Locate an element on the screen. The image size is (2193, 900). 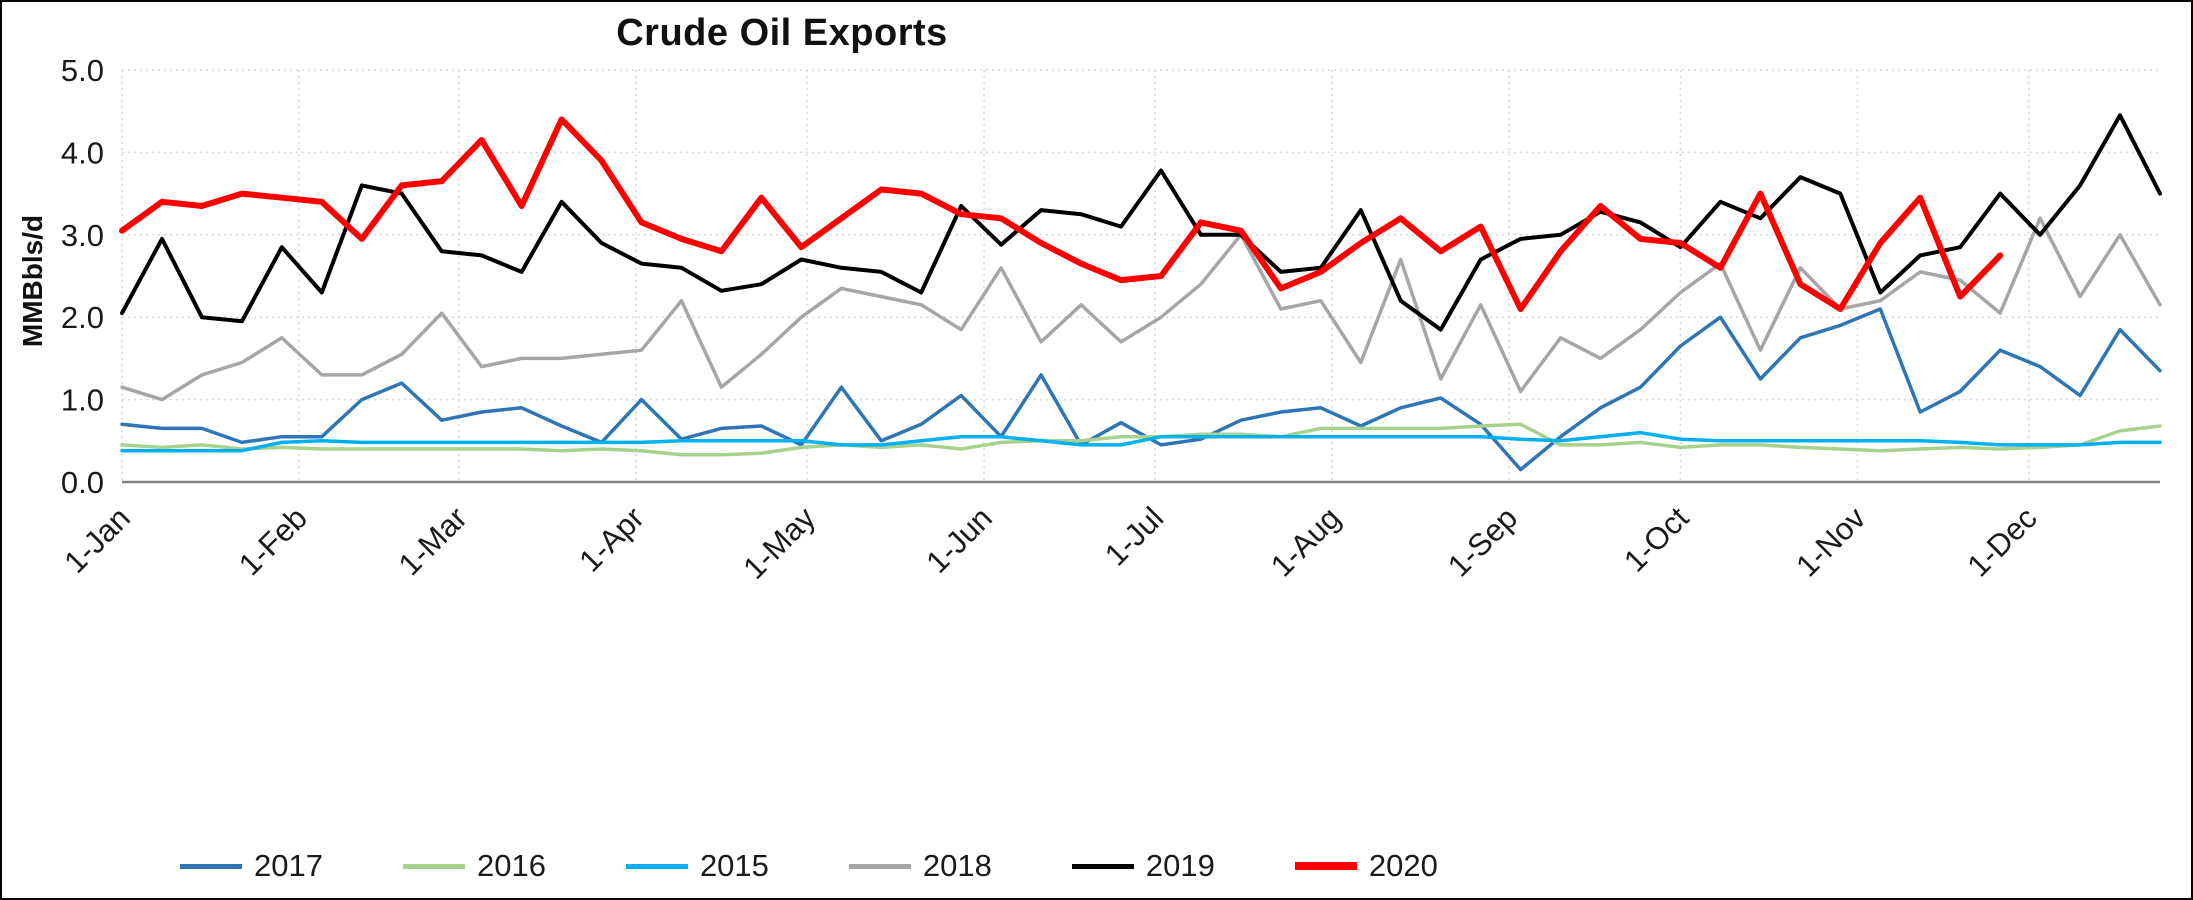
legend-line-swatch-2019 is located at coordinates (1102, 866).